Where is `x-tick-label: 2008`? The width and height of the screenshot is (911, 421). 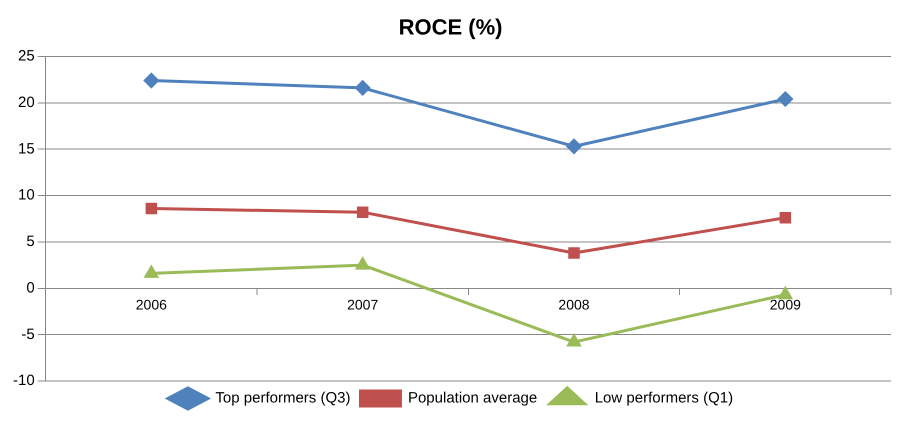 x-tick-label: 2008 is located at coordinates (574, 304).